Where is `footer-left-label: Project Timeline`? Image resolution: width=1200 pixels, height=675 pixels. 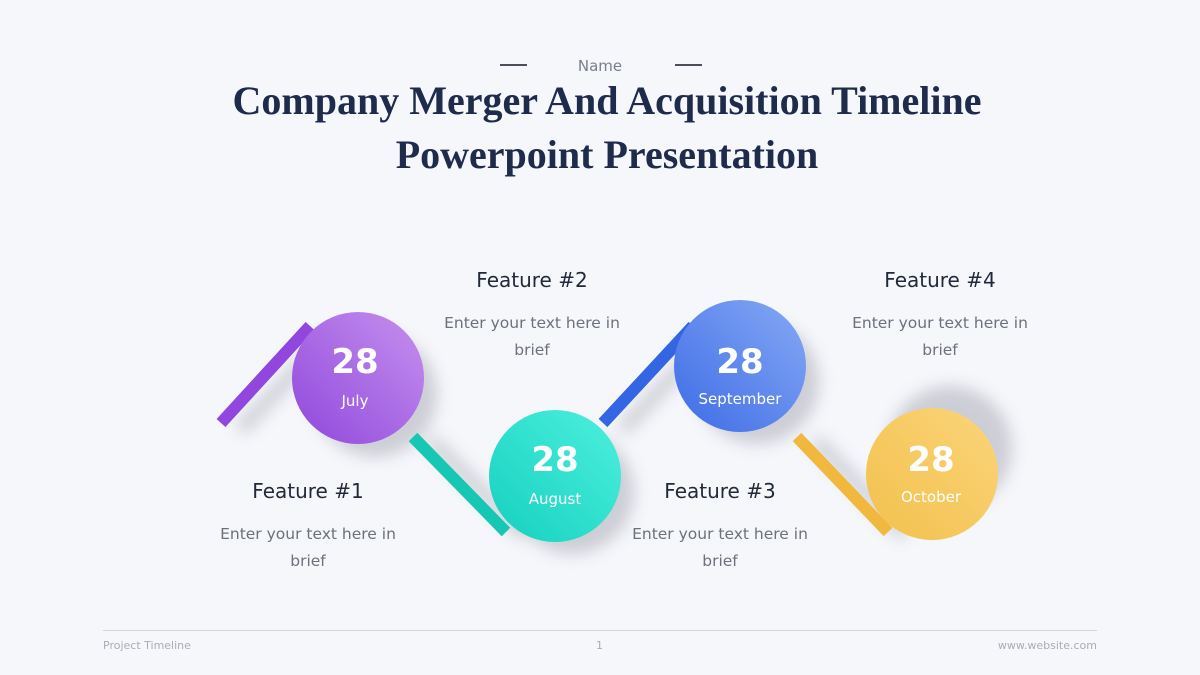 footer-left-label: Project Timeline is located at coordinates (147, 645).